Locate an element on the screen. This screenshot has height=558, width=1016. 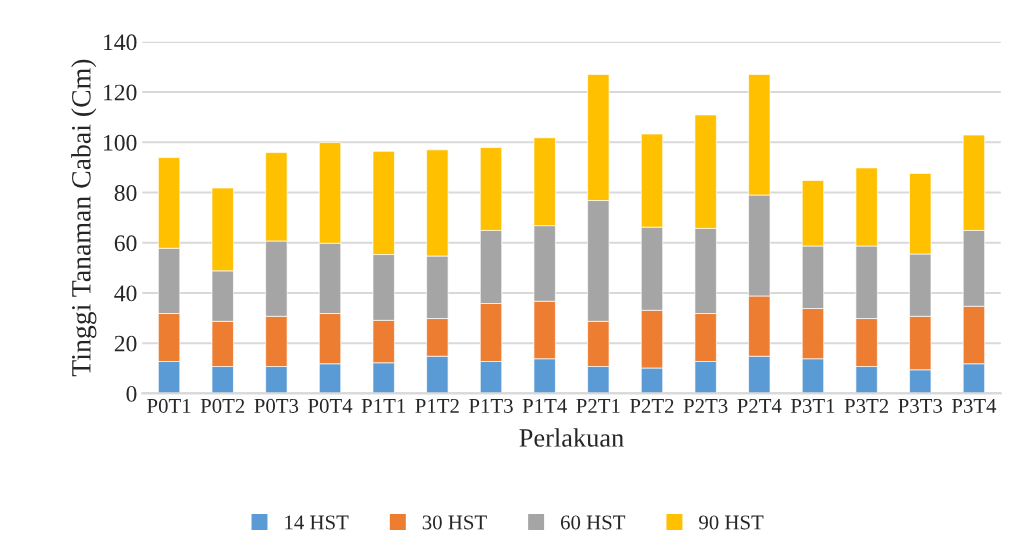
x-tick-label: P1T4 is located at coordinates (544, 405).